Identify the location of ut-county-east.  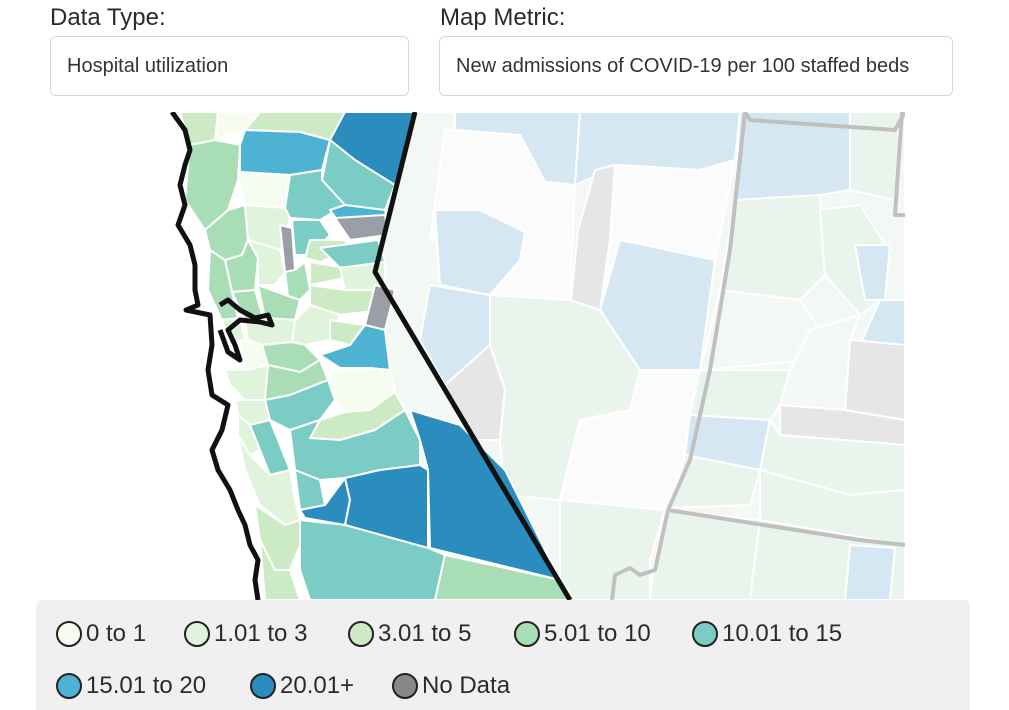
(882, 325).